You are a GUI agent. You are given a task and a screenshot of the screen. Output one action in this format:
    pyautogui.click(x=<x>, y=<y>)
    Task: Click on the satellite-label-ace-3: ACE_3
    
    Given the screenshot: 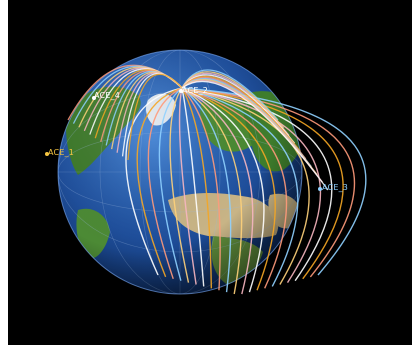 What is the action you would take?
    pyautogui.click(x=335, y=187)
    